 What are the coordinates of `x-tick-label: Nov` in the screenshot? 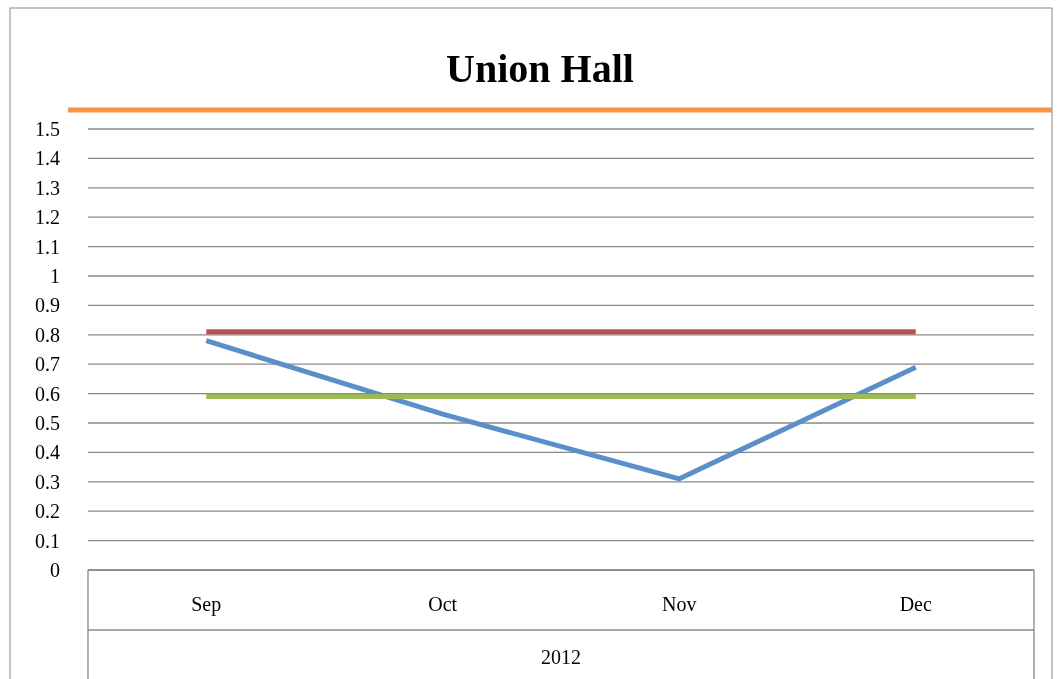 It's located at (679, 604).